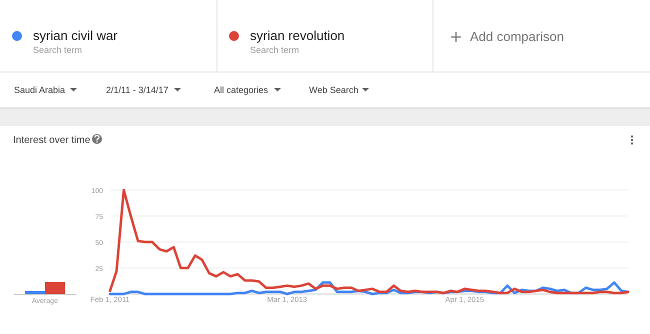 The height and width of the screenshot is (334, 650). Describe the element at coordinates (40, 90) in the screenshot. I see `text: Saudi Arabia` at that location.